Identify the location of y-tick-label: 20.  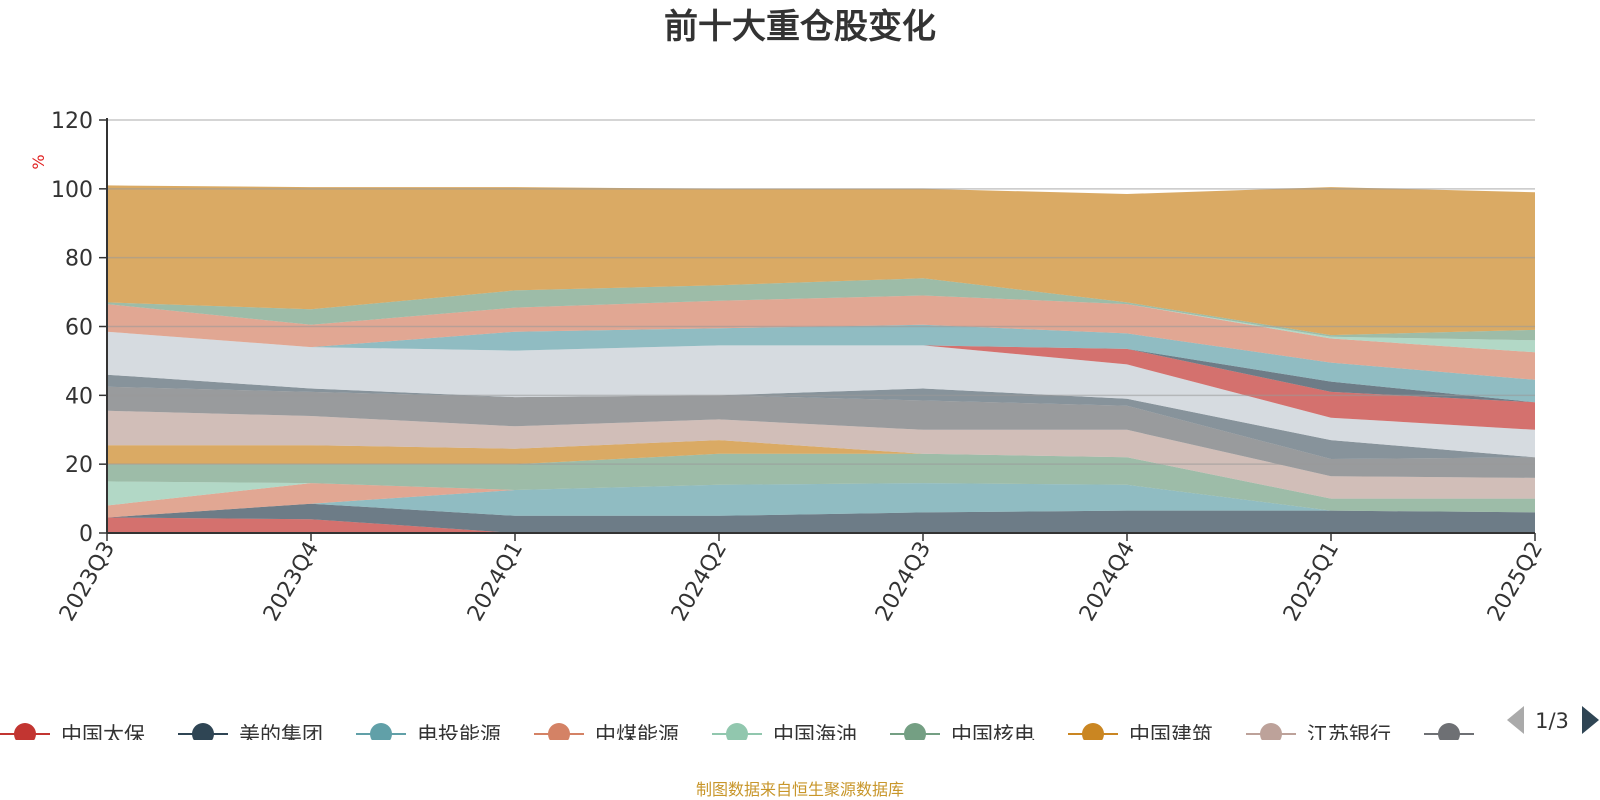
(79, 465).